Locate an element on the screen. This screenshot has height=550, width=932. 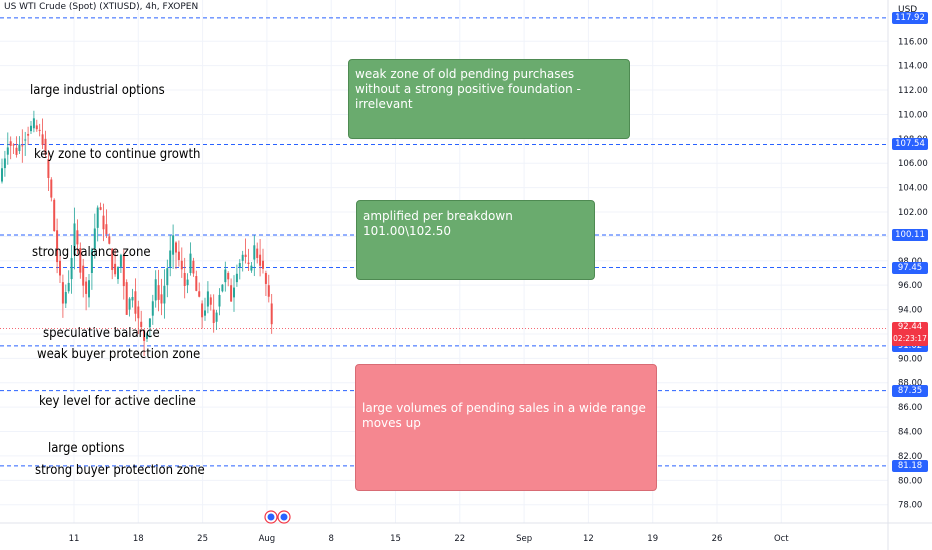
y-tick-label: 112.00 is located at coordinates (913, 91).